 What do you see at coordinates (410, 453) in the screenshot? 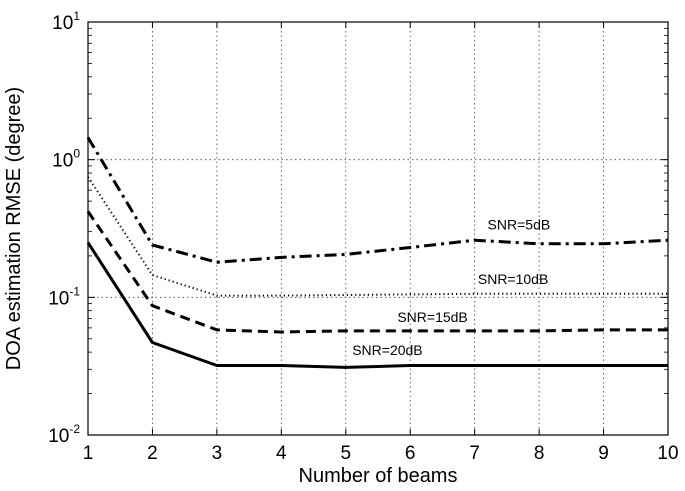
I see `x-tick-label: 6` at bounding box center [410, 453].